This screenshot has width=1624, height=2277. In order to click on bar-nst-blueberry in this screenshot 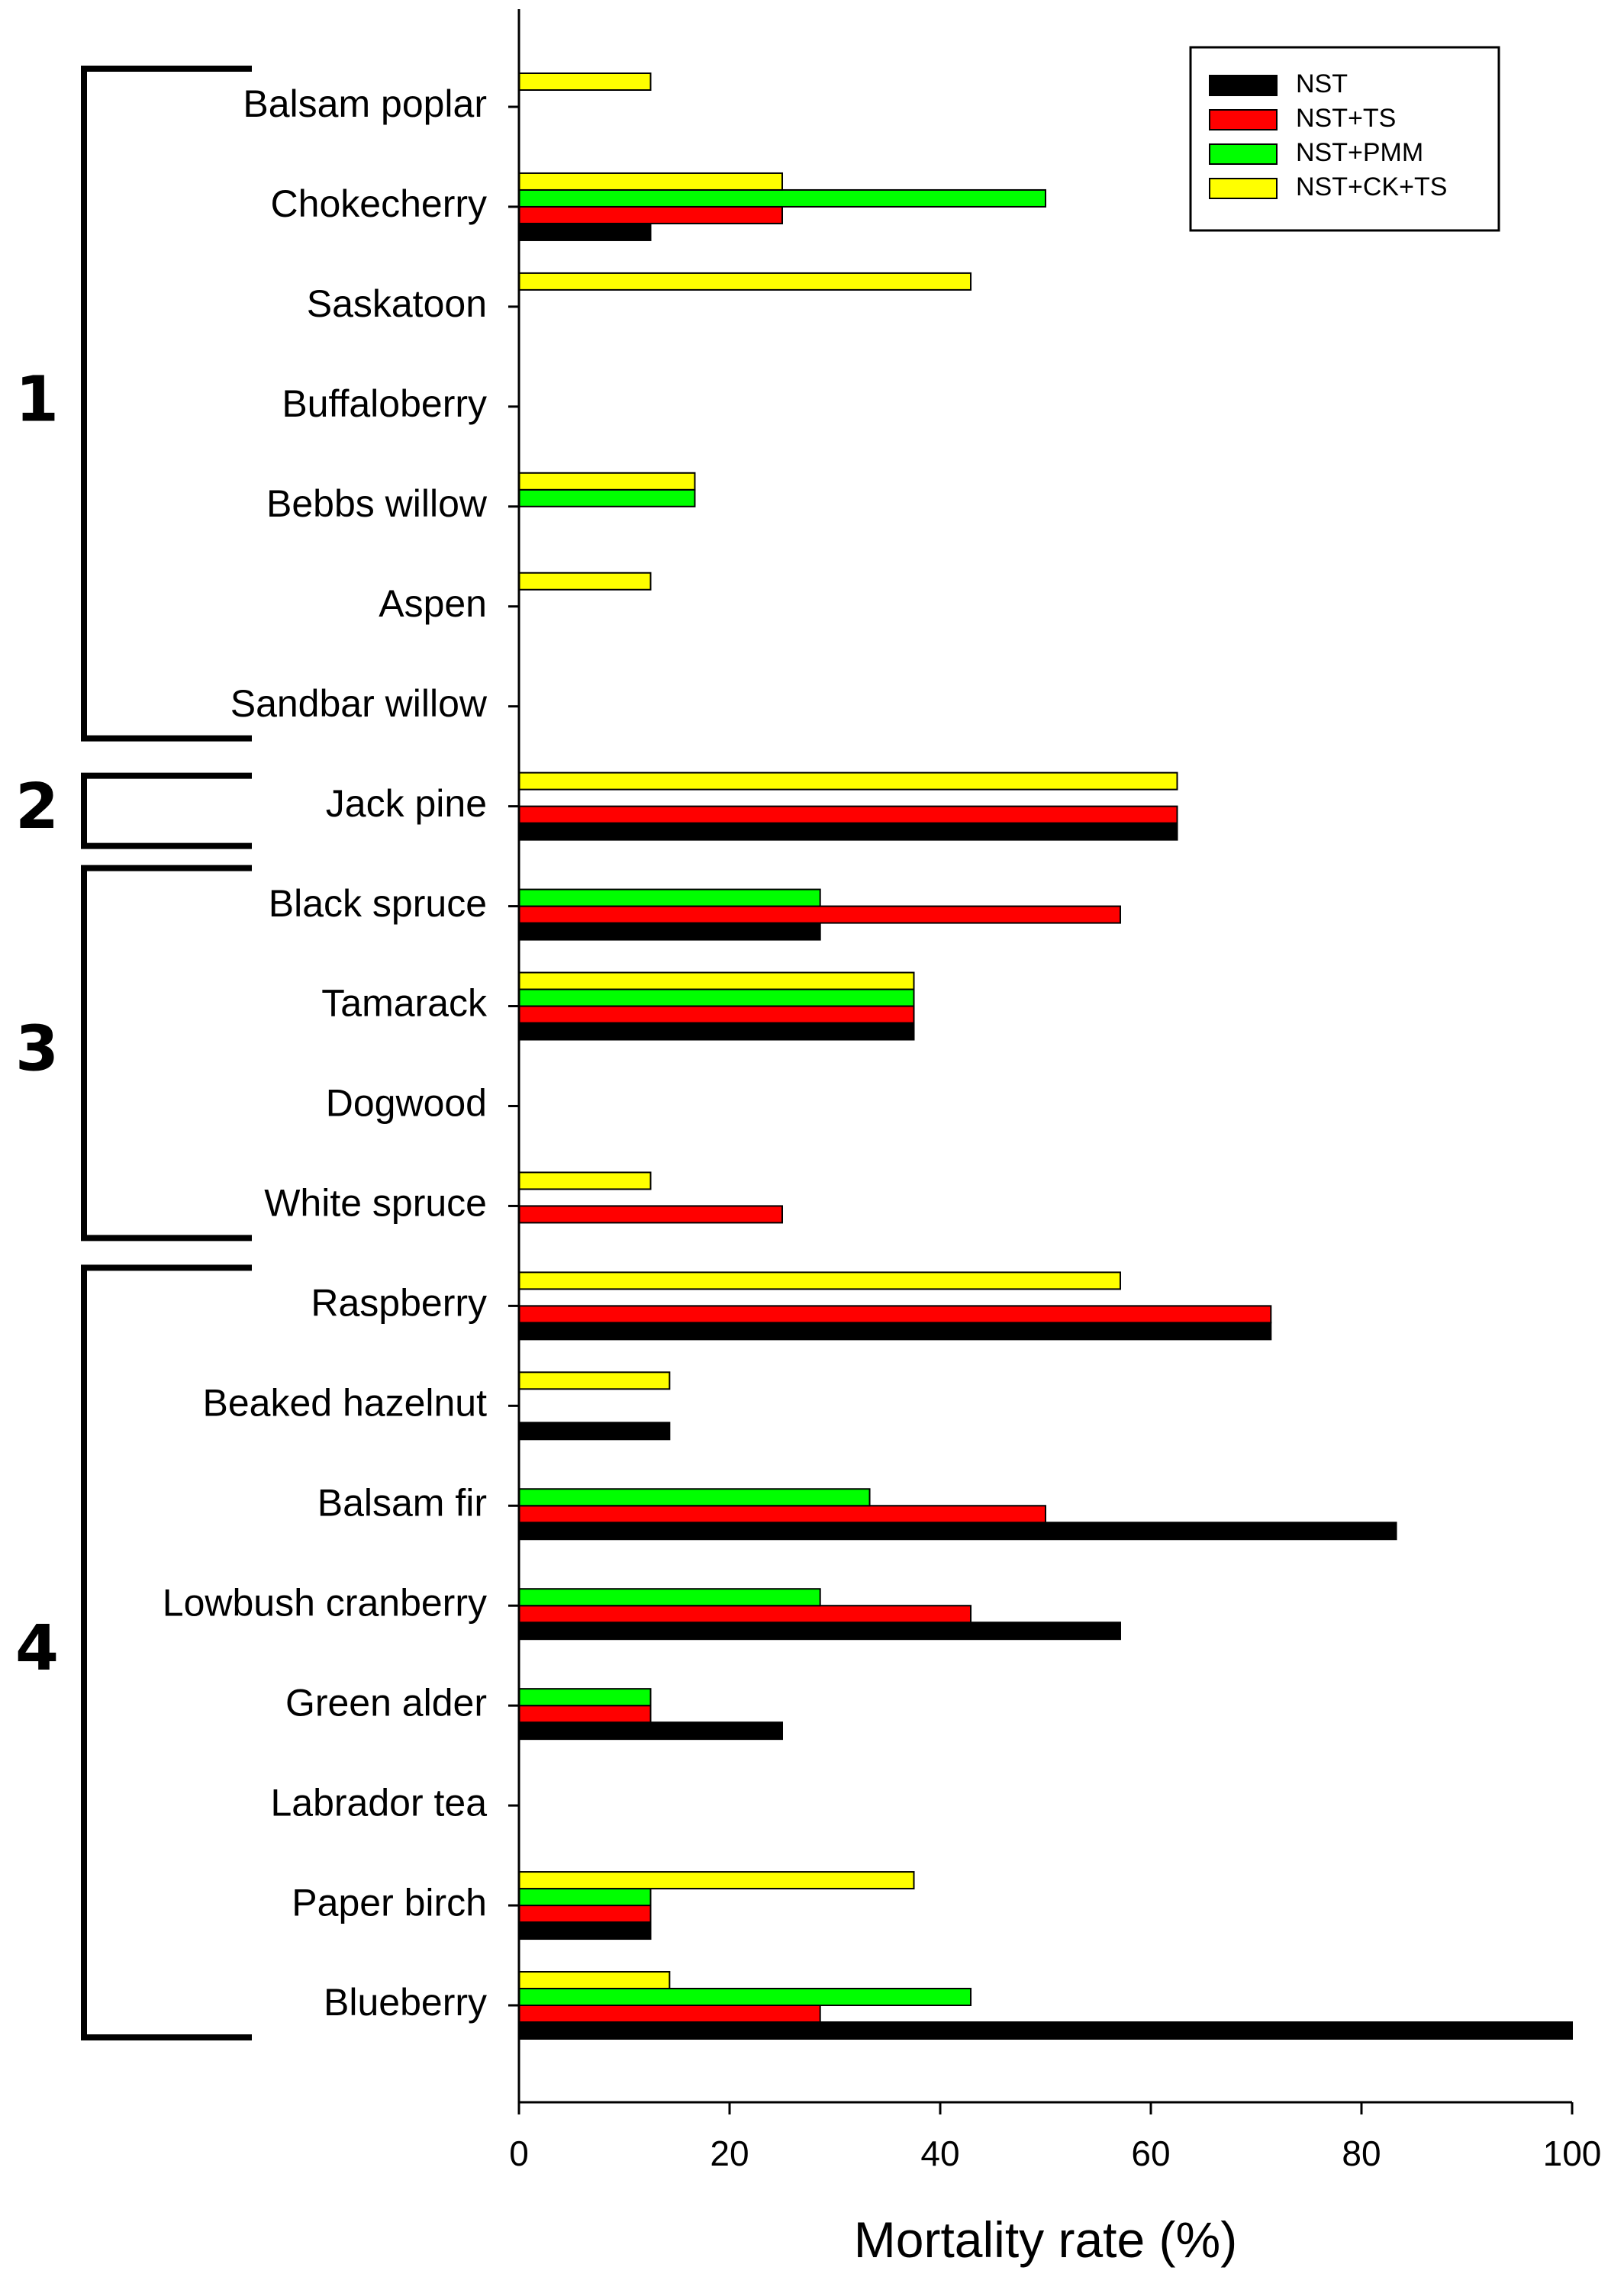, I will do `click(1045, 2030)`.